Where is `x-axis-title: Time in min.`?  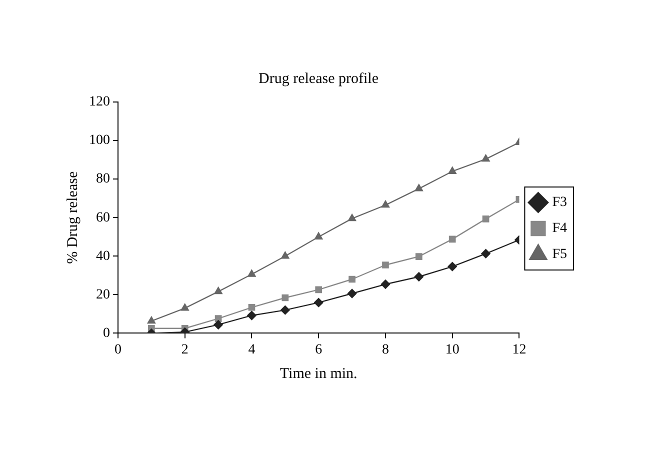
x-axis-title: Time in min. is located at coordinates (319, 374).